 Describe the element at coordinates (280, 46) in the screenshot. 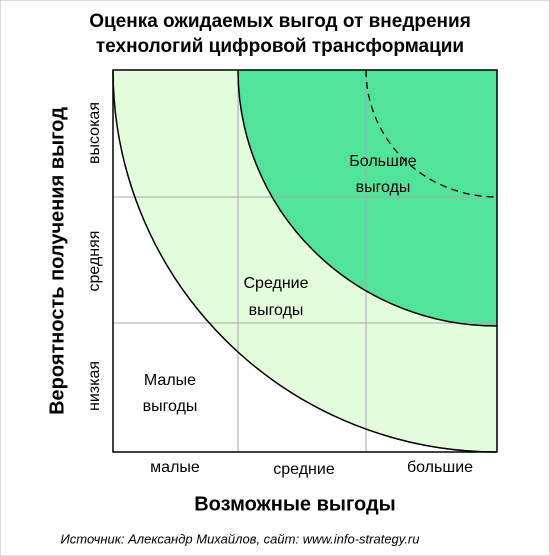

I see `title-line: технологий цифровой трансформации` at that location.